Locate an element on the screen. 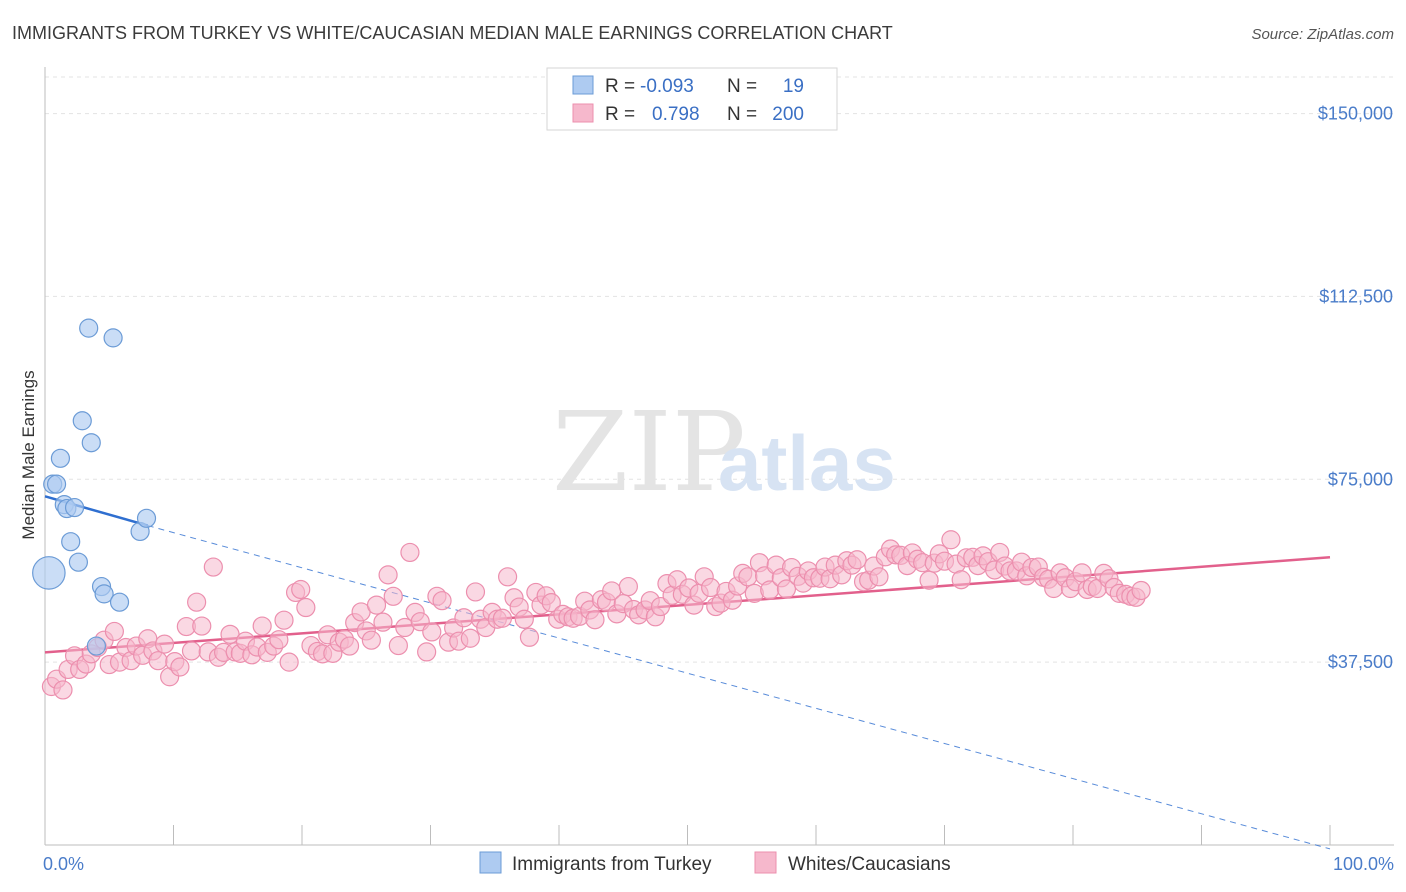 This screenshot has width=1406, height=892. chart-source: Source: ZipAtlas.com is located at coordinates (1322, 34).